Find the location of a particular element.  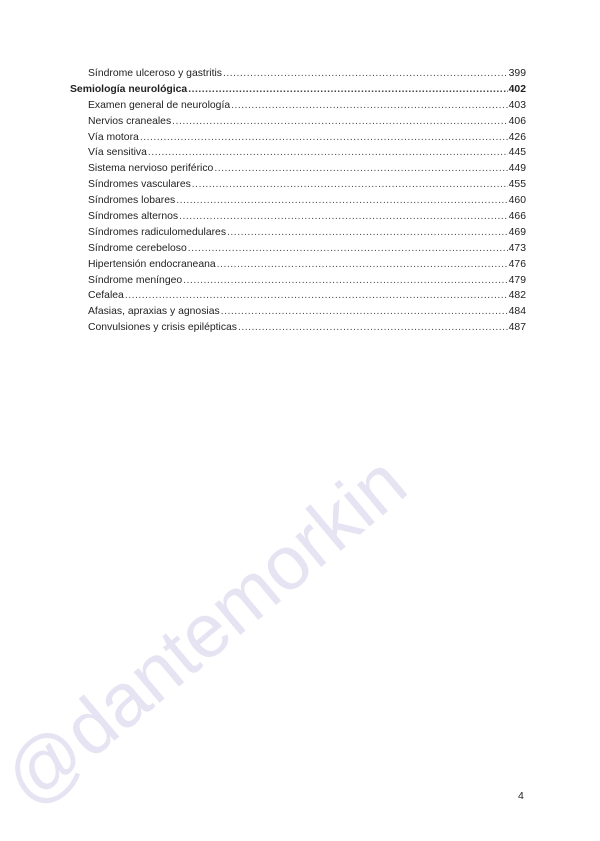

toc-entry-page: 460 is located at coordinates (517, 201).